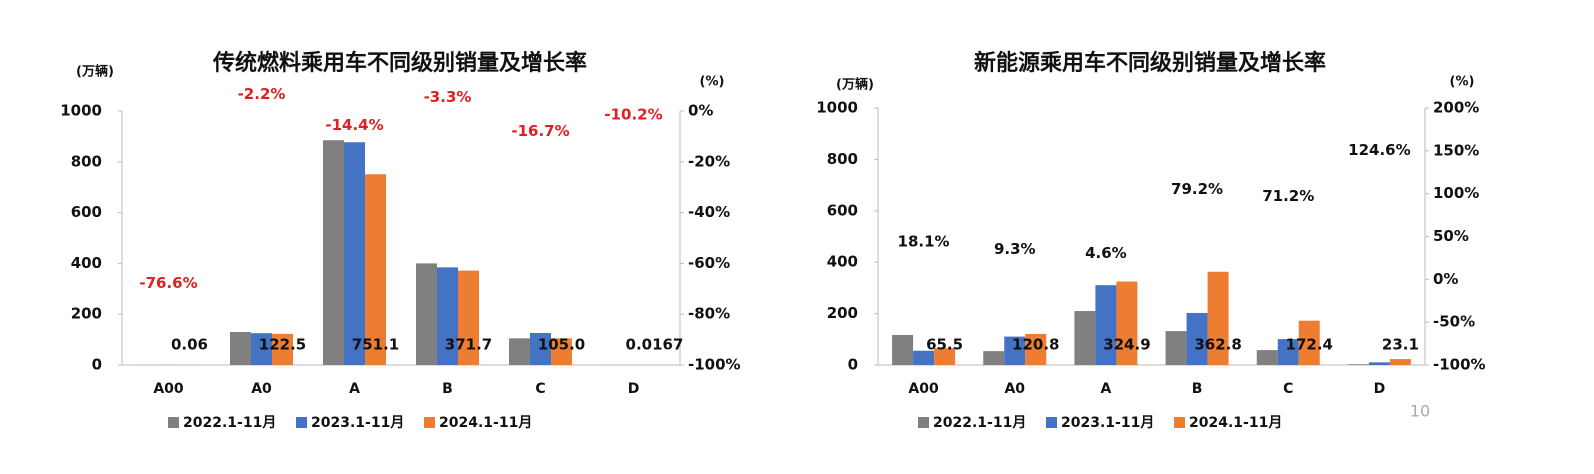  What do you see at coordinates (1456, 193) in the screenshot?
I see `y2-tick-label: 100%` at bounding box center [1456, 193].